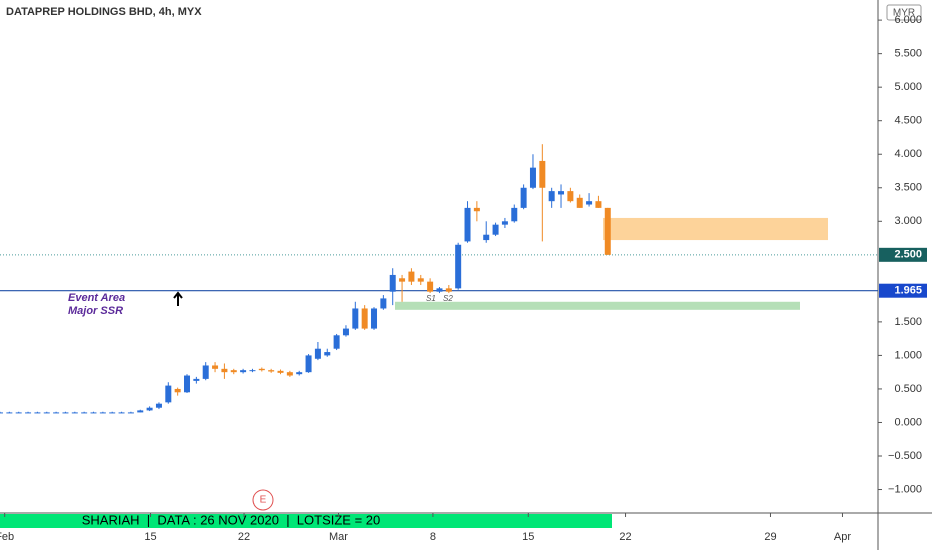  Describe the element at coordinates (905, 489) in the screenshot. I see `y-tick-label: −1.000` at that location.